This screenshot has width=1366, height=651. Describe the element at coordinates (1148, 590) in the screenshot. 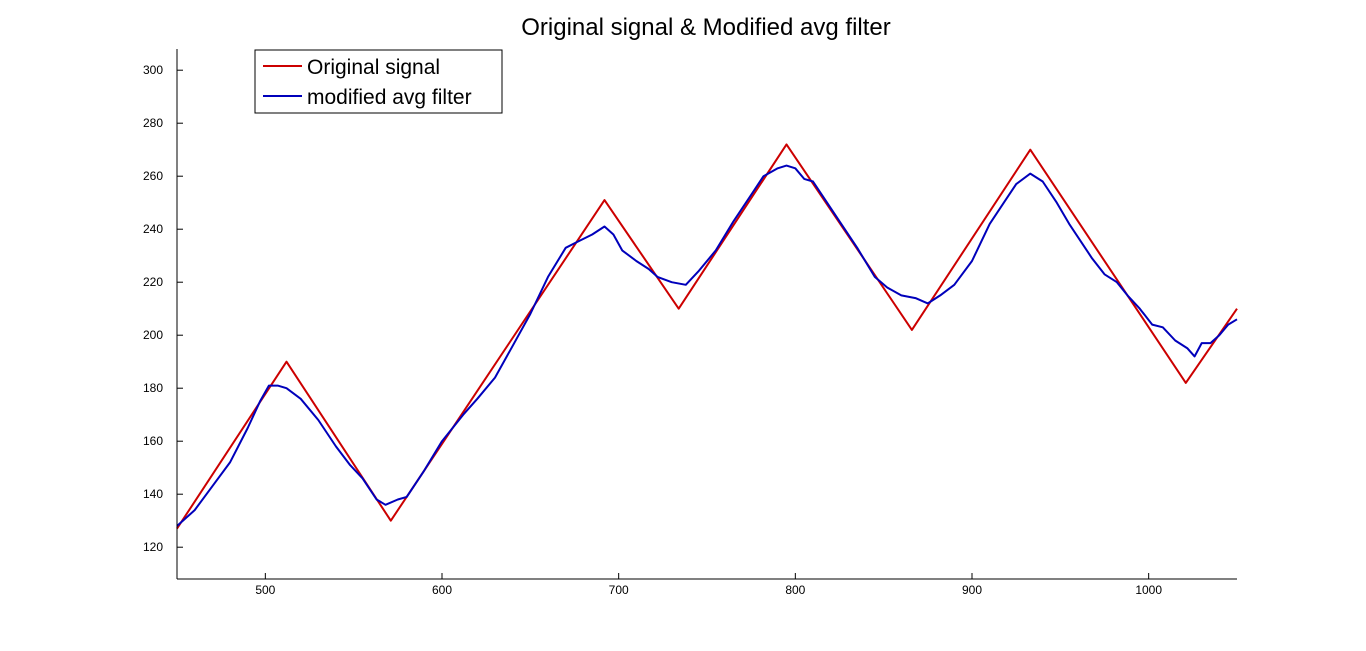

I see `x-tick-label: 1000` at that location.